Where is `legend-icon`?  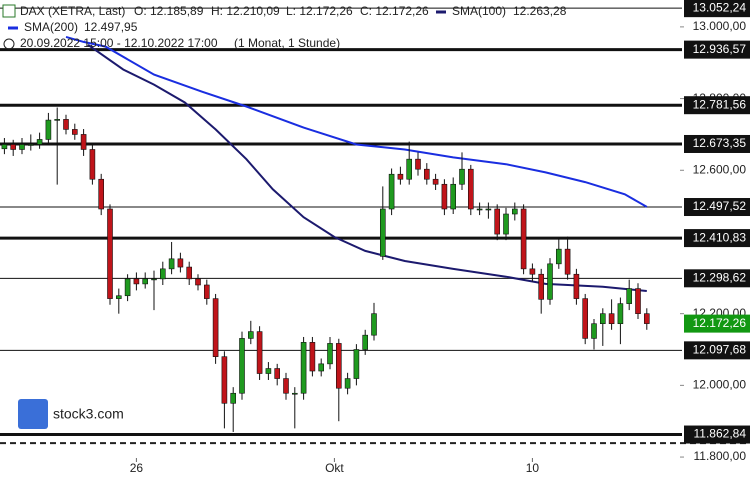
legend-icon is located at coordinates (9, 11).